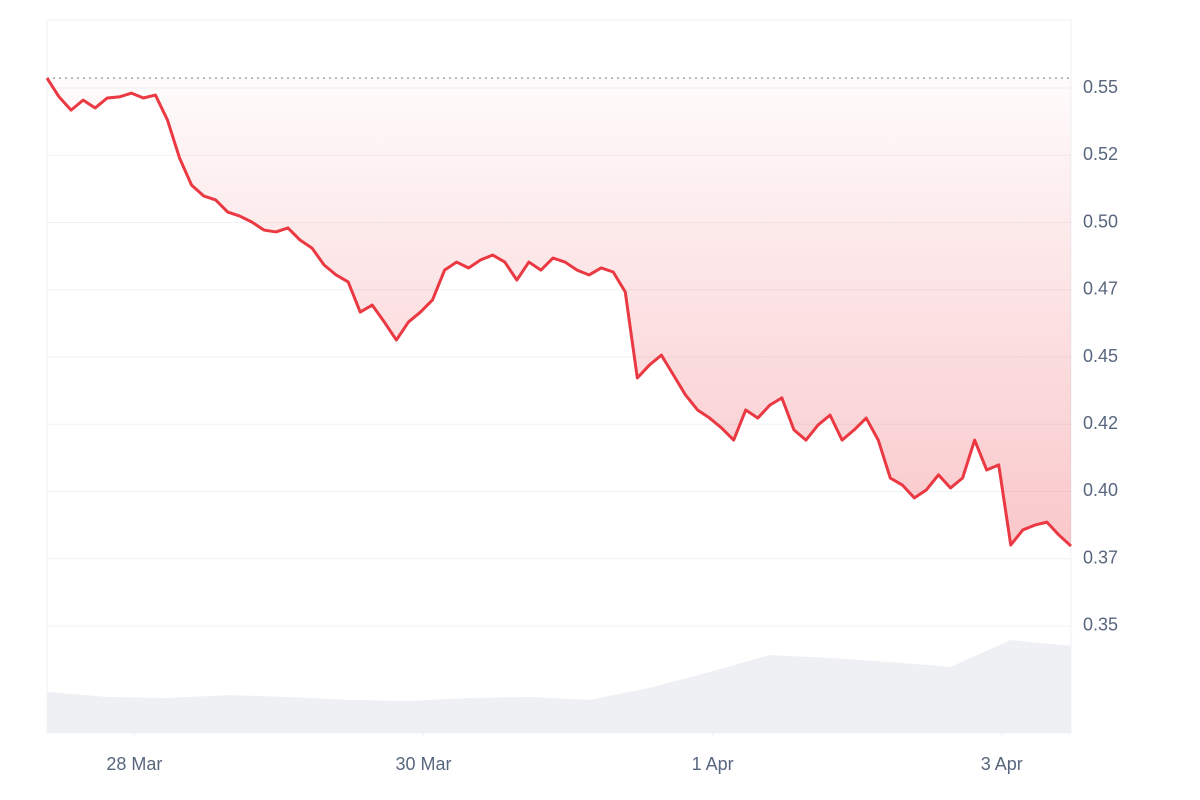  I want to click on x-tick-label: 28 Mar, so click(134, 764).